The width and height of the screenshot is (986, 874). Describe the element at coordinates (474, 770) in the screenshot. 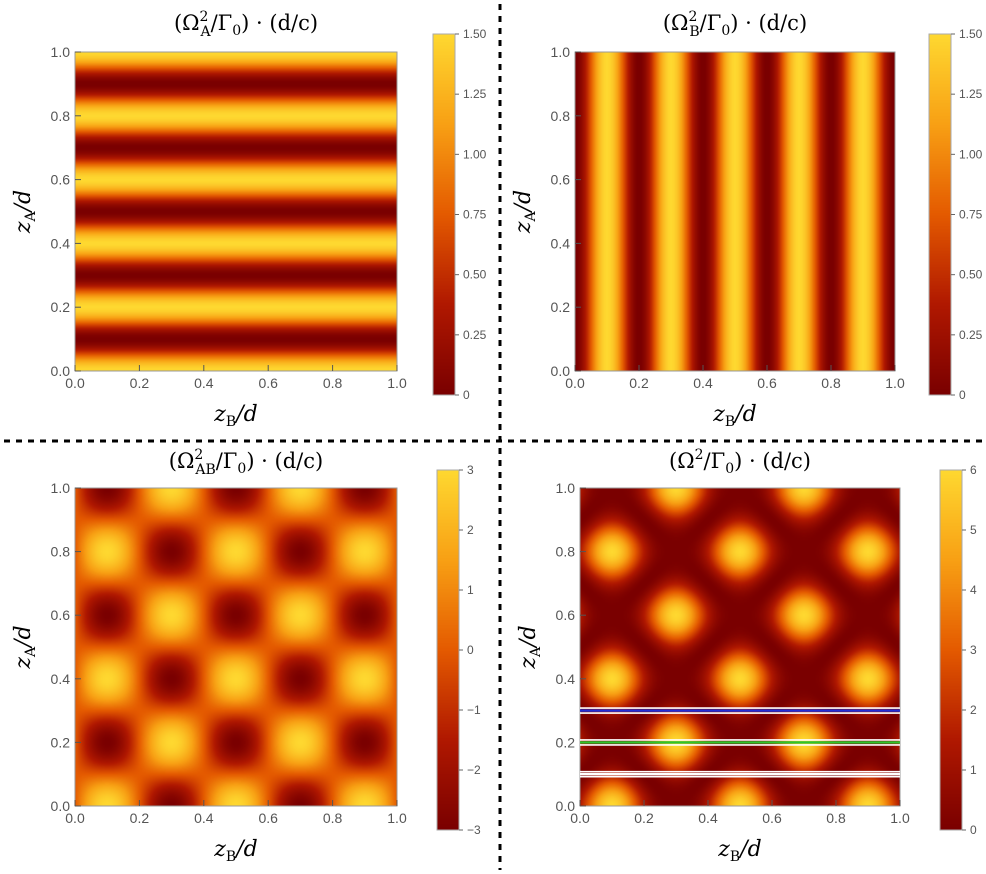

I see `colorbar-tick-label: −2` at that location.